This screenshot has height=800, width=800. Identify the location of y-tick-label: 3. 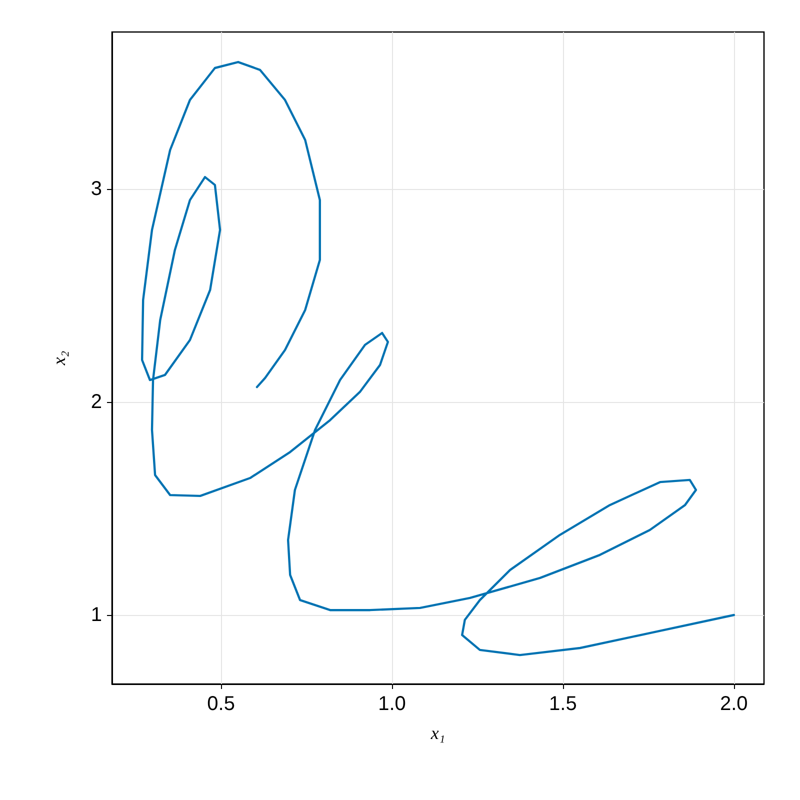
(96, 189).